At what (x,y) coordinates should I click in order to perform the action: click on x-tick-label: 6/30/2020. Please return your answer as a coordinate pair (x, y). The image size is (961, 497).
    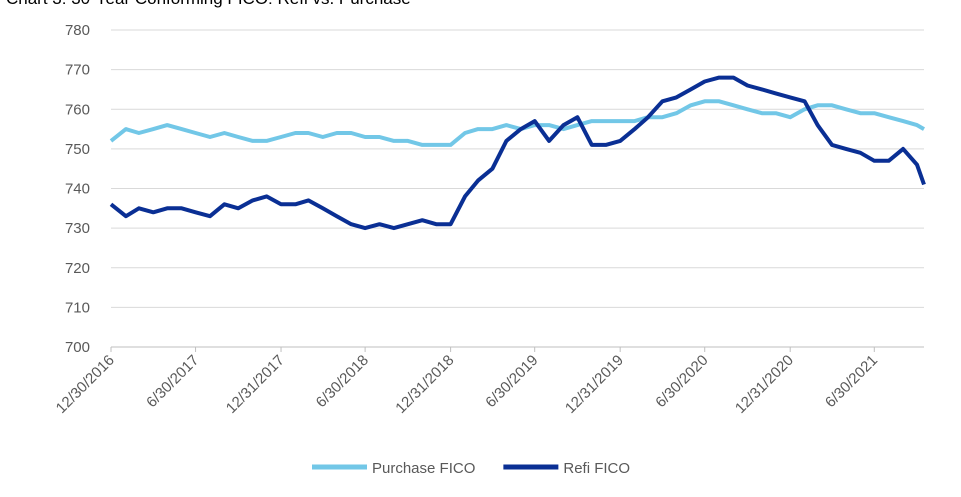
    Looking at the image, I should click on (681, 381).